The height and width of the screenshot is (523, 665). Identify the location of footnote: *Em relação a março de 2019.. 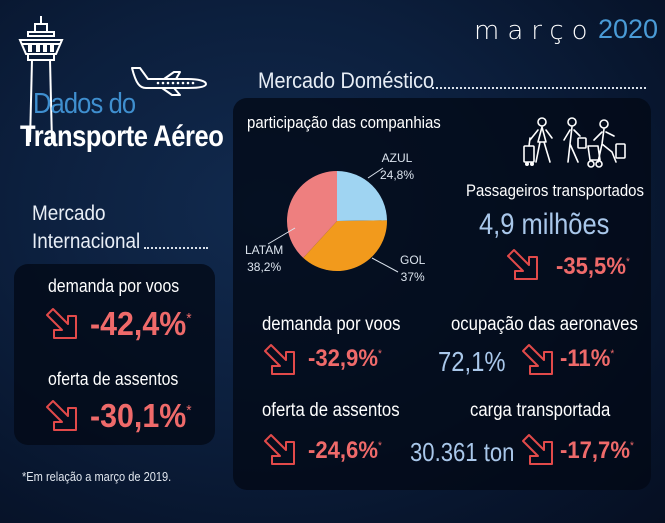
(97, 476).